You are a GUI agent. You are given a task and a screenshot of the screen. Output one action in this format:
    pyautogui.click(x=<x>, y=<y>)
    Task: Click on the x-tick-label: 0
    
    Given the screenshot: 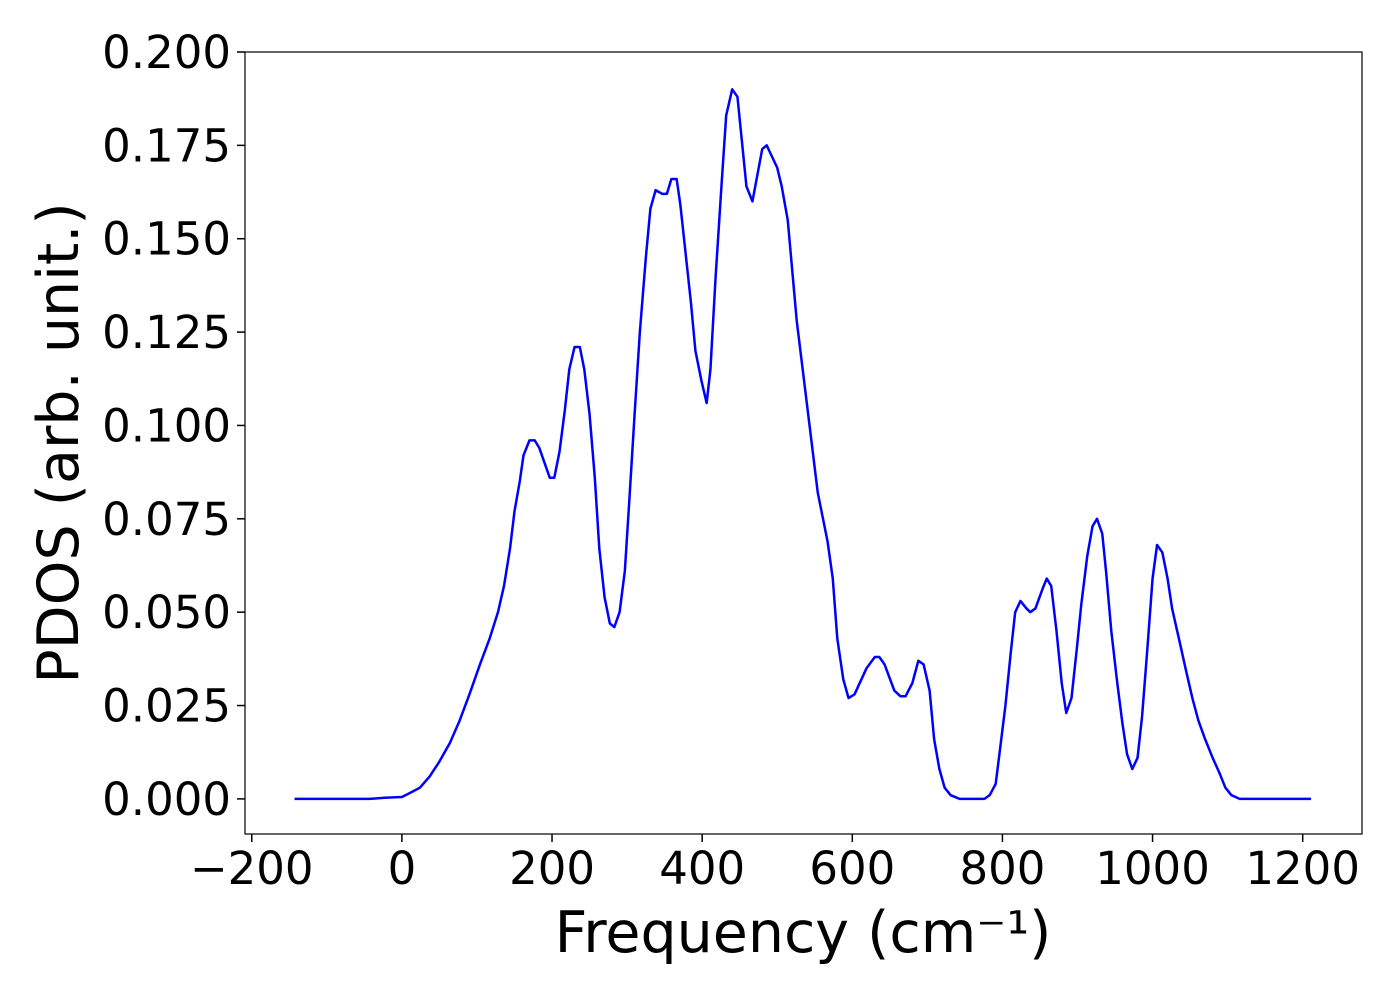 What is the action you would take?
    pyautogui.click(x=402, y=868)
    